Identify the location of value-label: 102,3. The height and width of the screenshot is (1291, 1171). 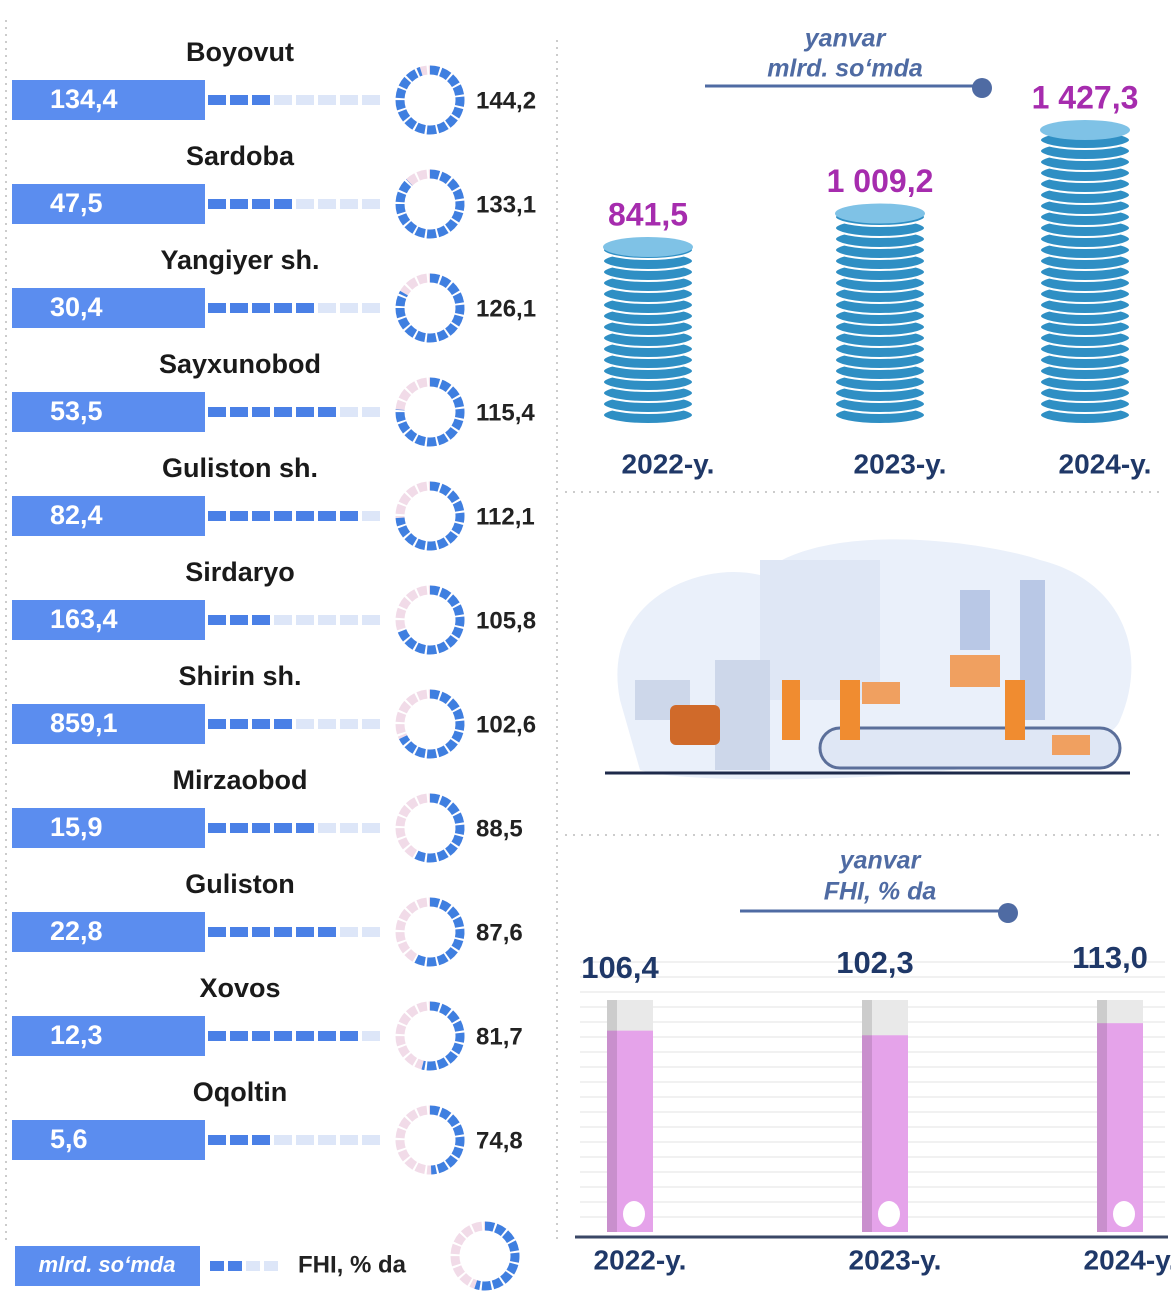
(875, 962).